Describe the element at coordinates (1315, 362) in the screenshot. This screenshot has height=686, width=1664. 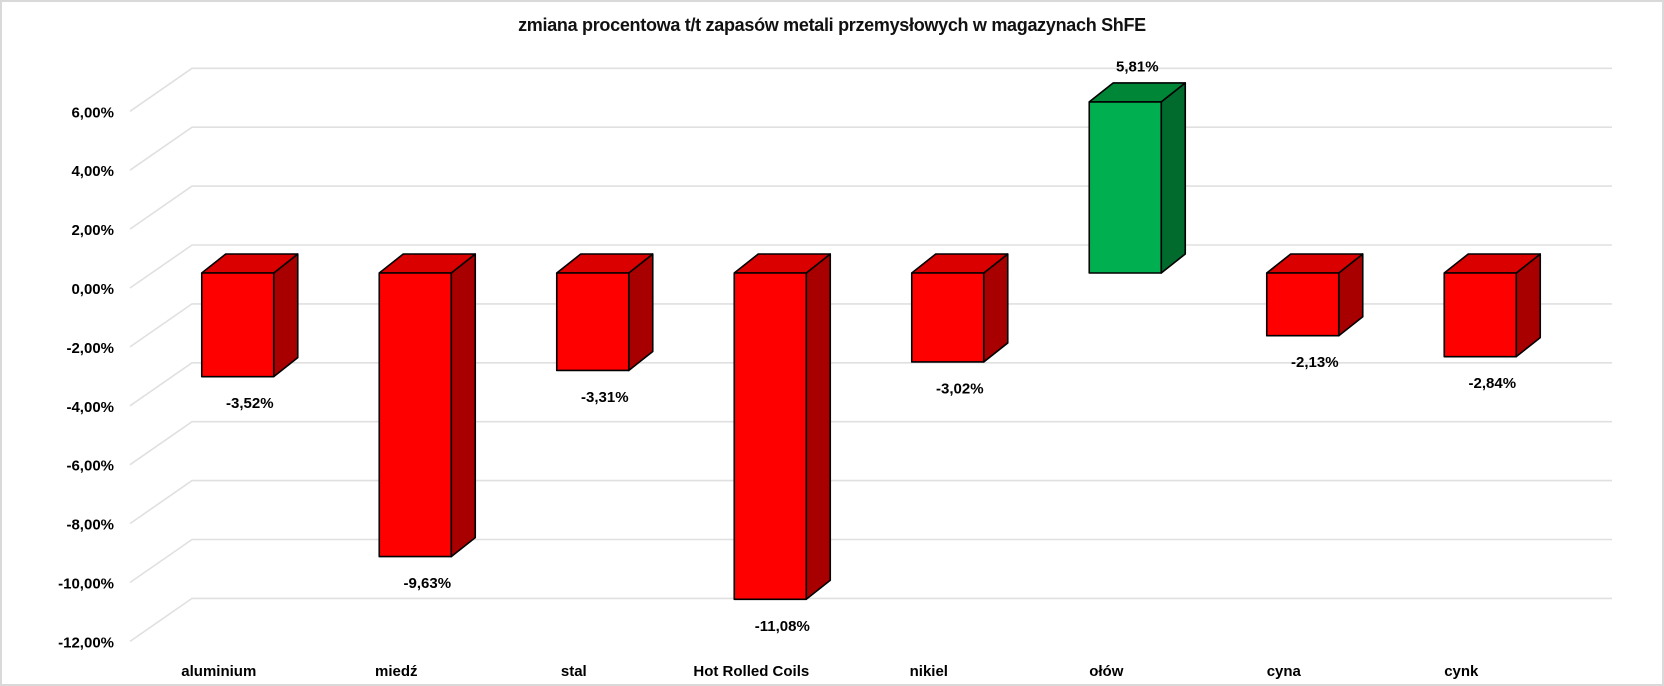
I see `data-label: -2,13%` at that location.